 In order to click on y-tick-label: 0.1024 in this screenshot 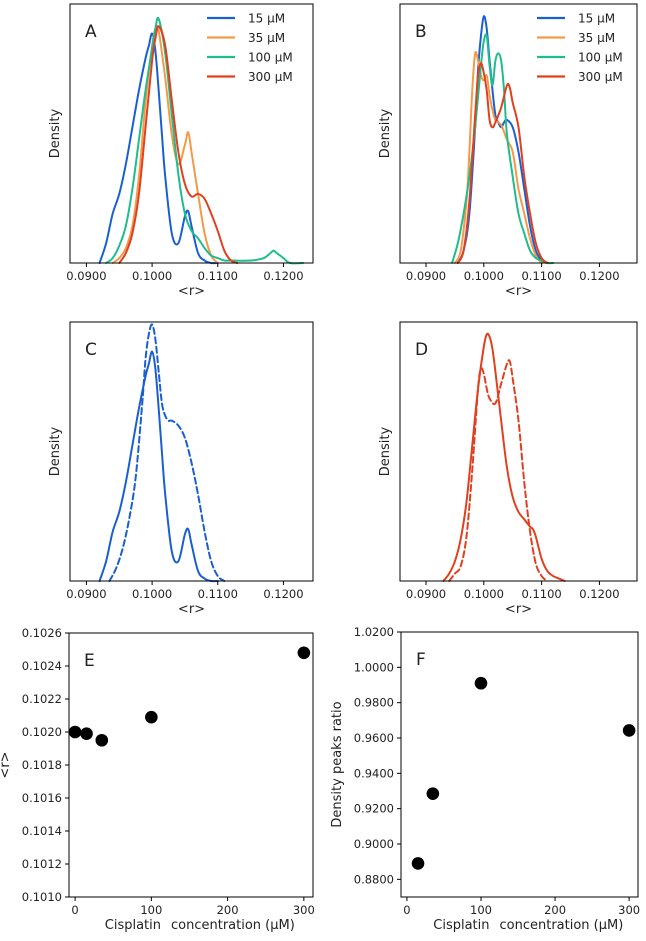, I will do `click(42, 666)`.